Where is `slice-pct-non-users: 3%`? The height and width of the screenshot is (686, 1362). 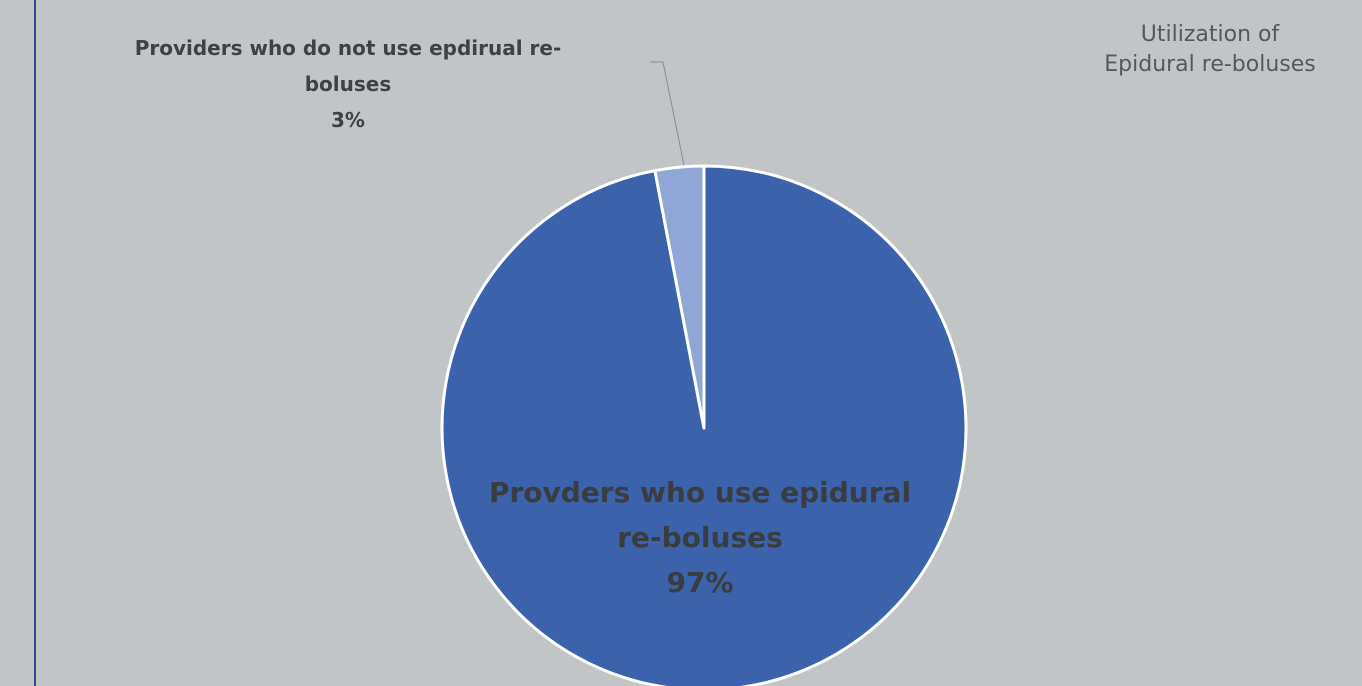
slice-pct-non-users: 3% is located at coordinates (348, 120).